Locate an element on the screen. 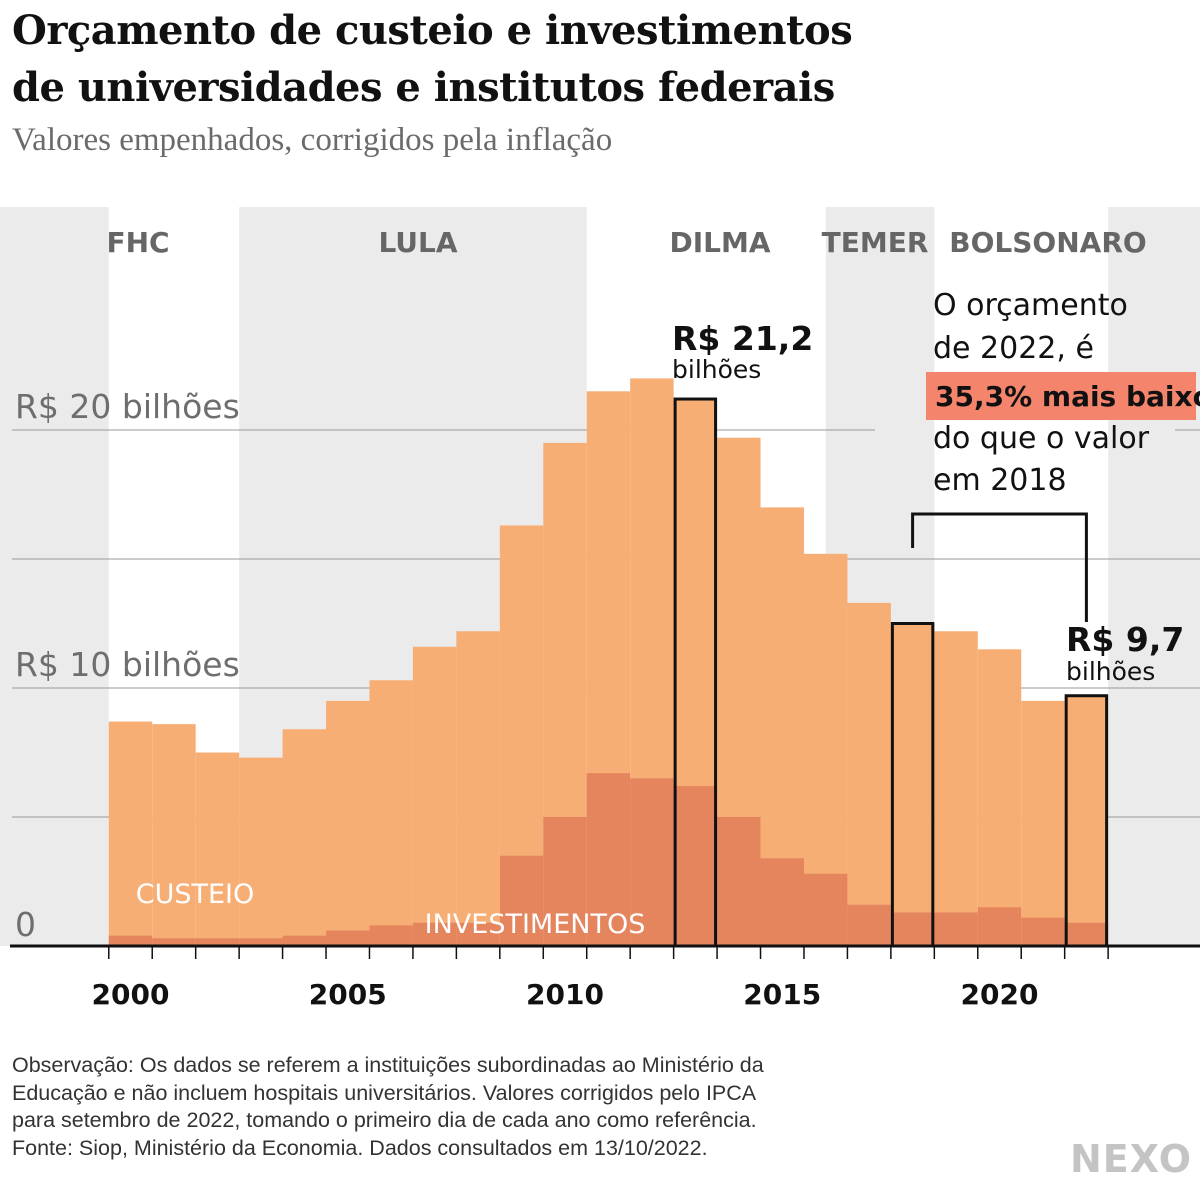 The height and width of the screenshot is (1200, 1200). y-axis-label-10: R$ 10 bilhões is located at coordinates (127, 664).